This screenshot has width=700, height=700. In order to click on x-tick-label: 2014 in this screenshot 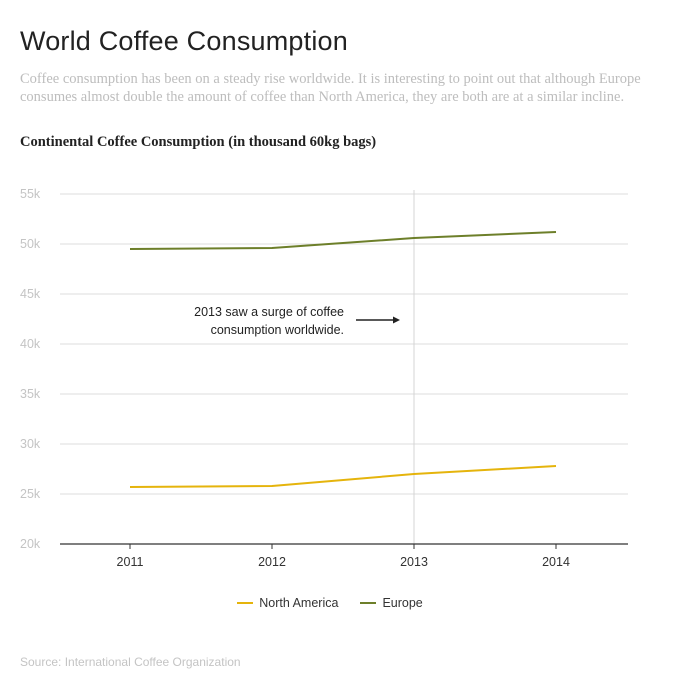, I will do `click(556, 562)`.